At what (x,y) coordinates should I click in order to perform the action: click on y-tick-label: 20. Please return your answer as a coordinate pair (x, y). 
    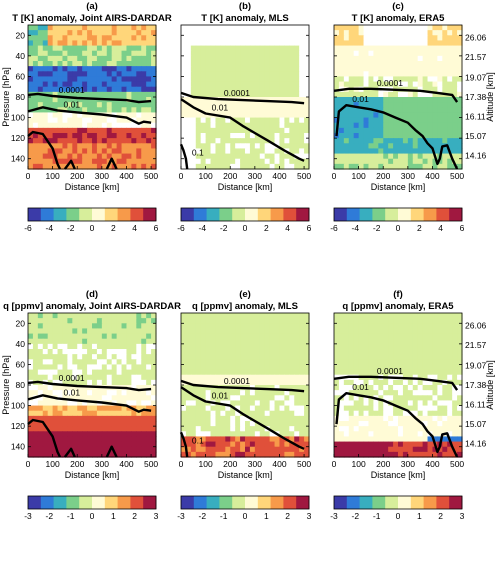
    Looking at the image, I should click on (21, 323).